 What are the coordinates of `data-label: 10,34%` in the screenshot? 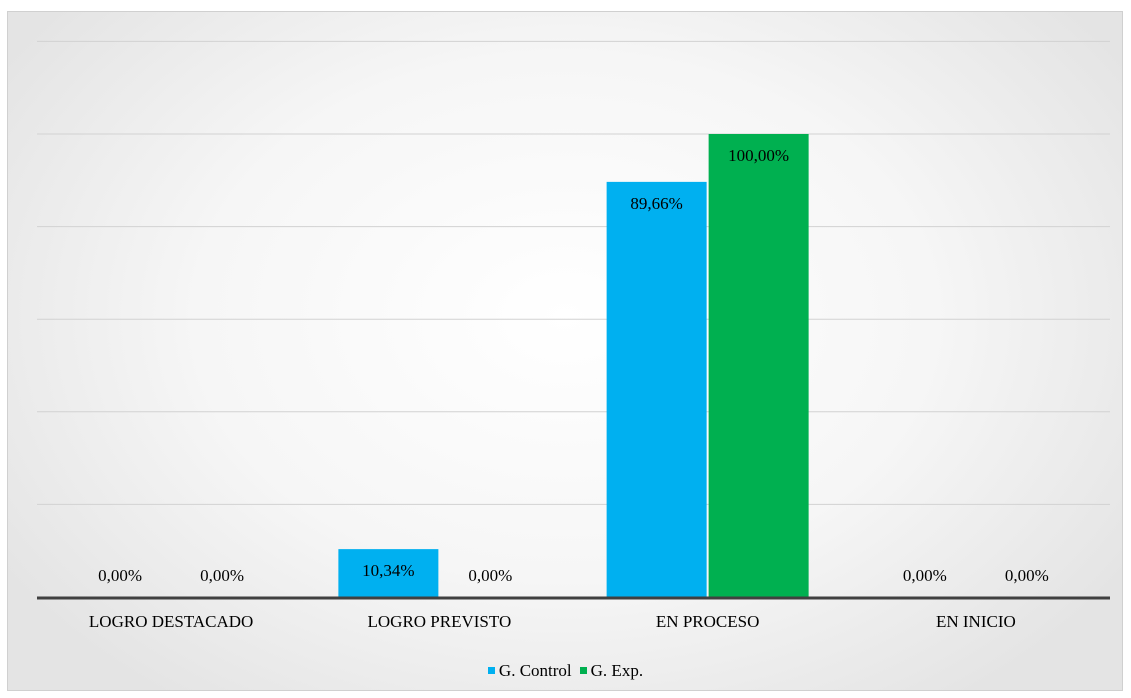 It's located at (388, 570).